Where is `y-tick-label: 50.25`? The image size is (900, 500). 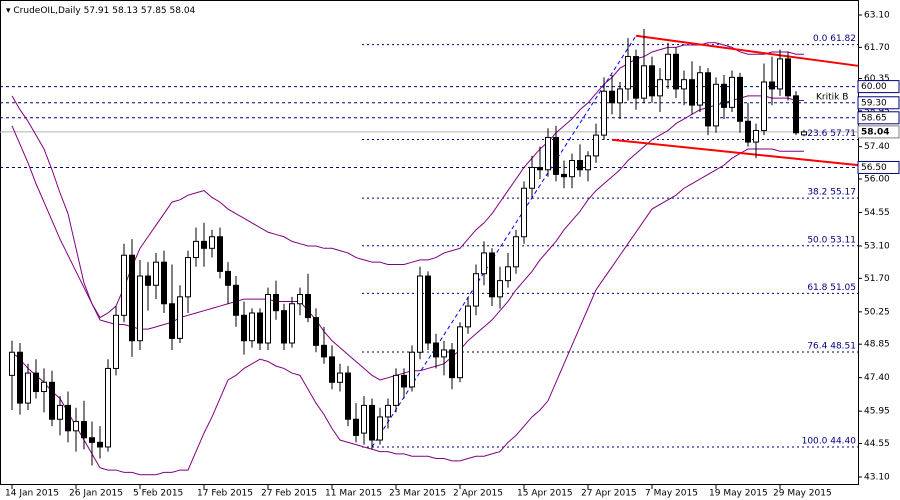 y-tick-label: 50.25 is located at coordinates (877, 312).